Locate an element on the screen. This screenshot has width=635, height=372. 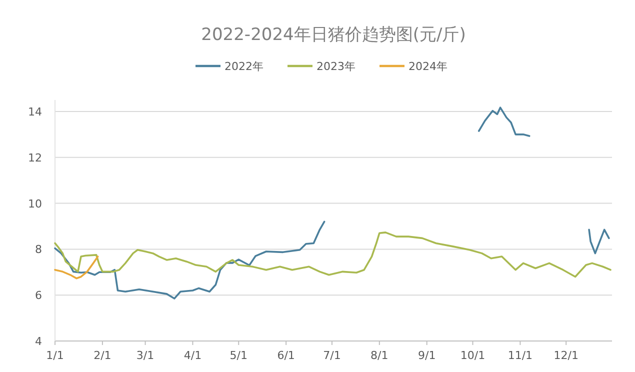
x-tick-label: 11/1 is located at coordinates (520, 355).